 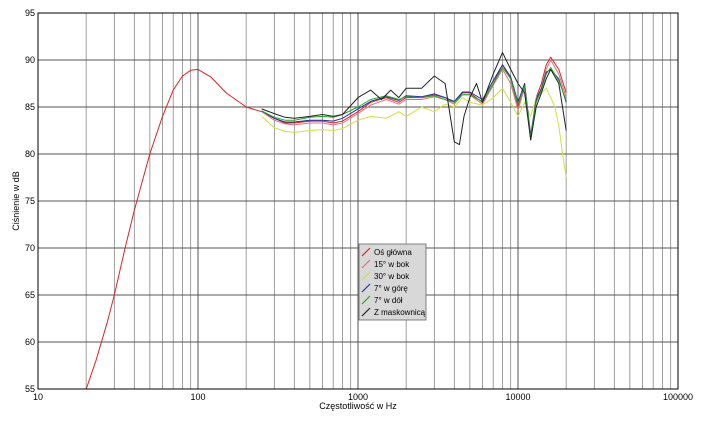 I want to click on y-tick-label: 65, so click(x=30, y=295).